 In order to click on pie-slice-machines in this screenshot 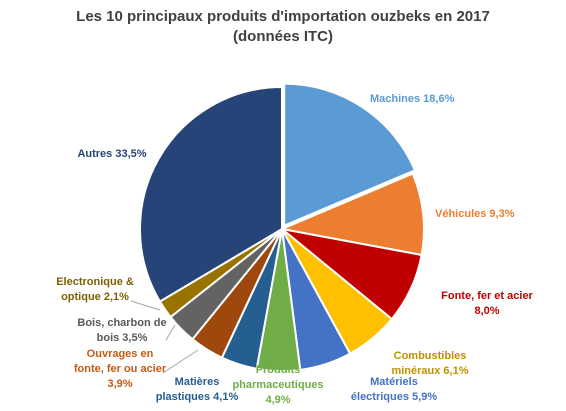, I will do `click(350, 155)`.